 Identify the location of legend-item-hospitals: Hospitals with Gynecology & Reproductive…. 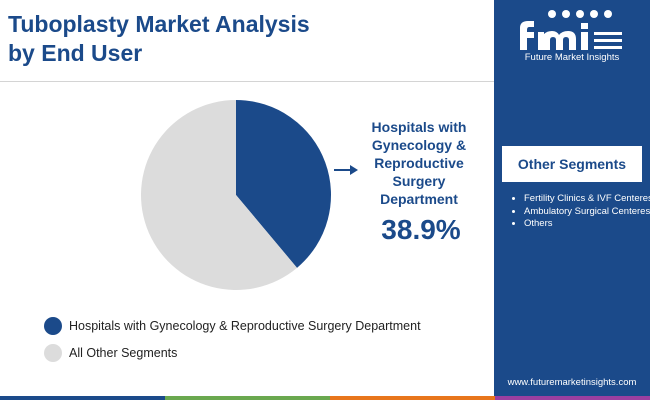
(232, 326).